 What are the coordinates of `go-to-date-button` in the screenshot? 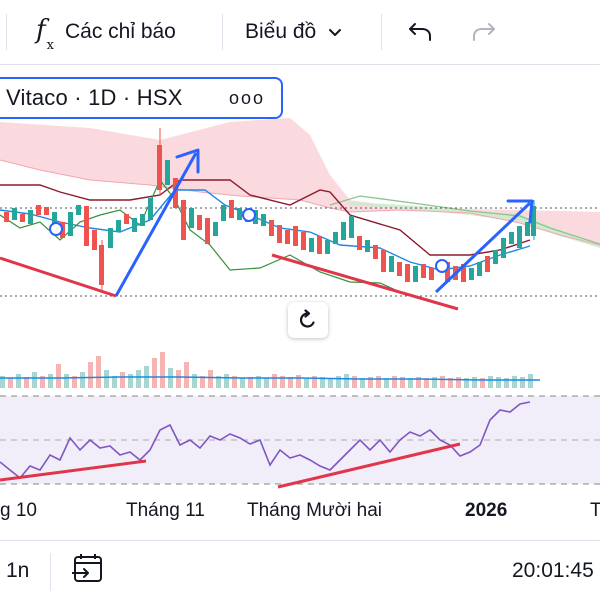 It's located at (89, 571).